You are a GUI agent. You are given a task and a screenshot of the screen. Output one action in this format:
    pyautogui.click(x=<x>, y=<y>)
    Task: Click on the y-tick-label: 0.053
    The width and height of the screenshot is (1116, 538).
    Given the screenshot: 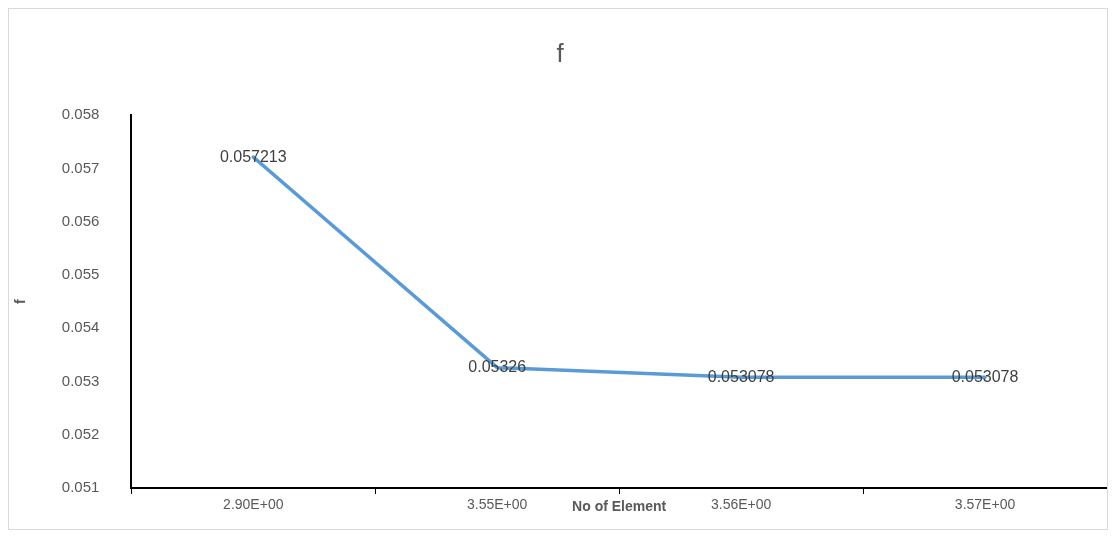 What is the action you would take?
    pyautogui.click(x=80, y=380)
    